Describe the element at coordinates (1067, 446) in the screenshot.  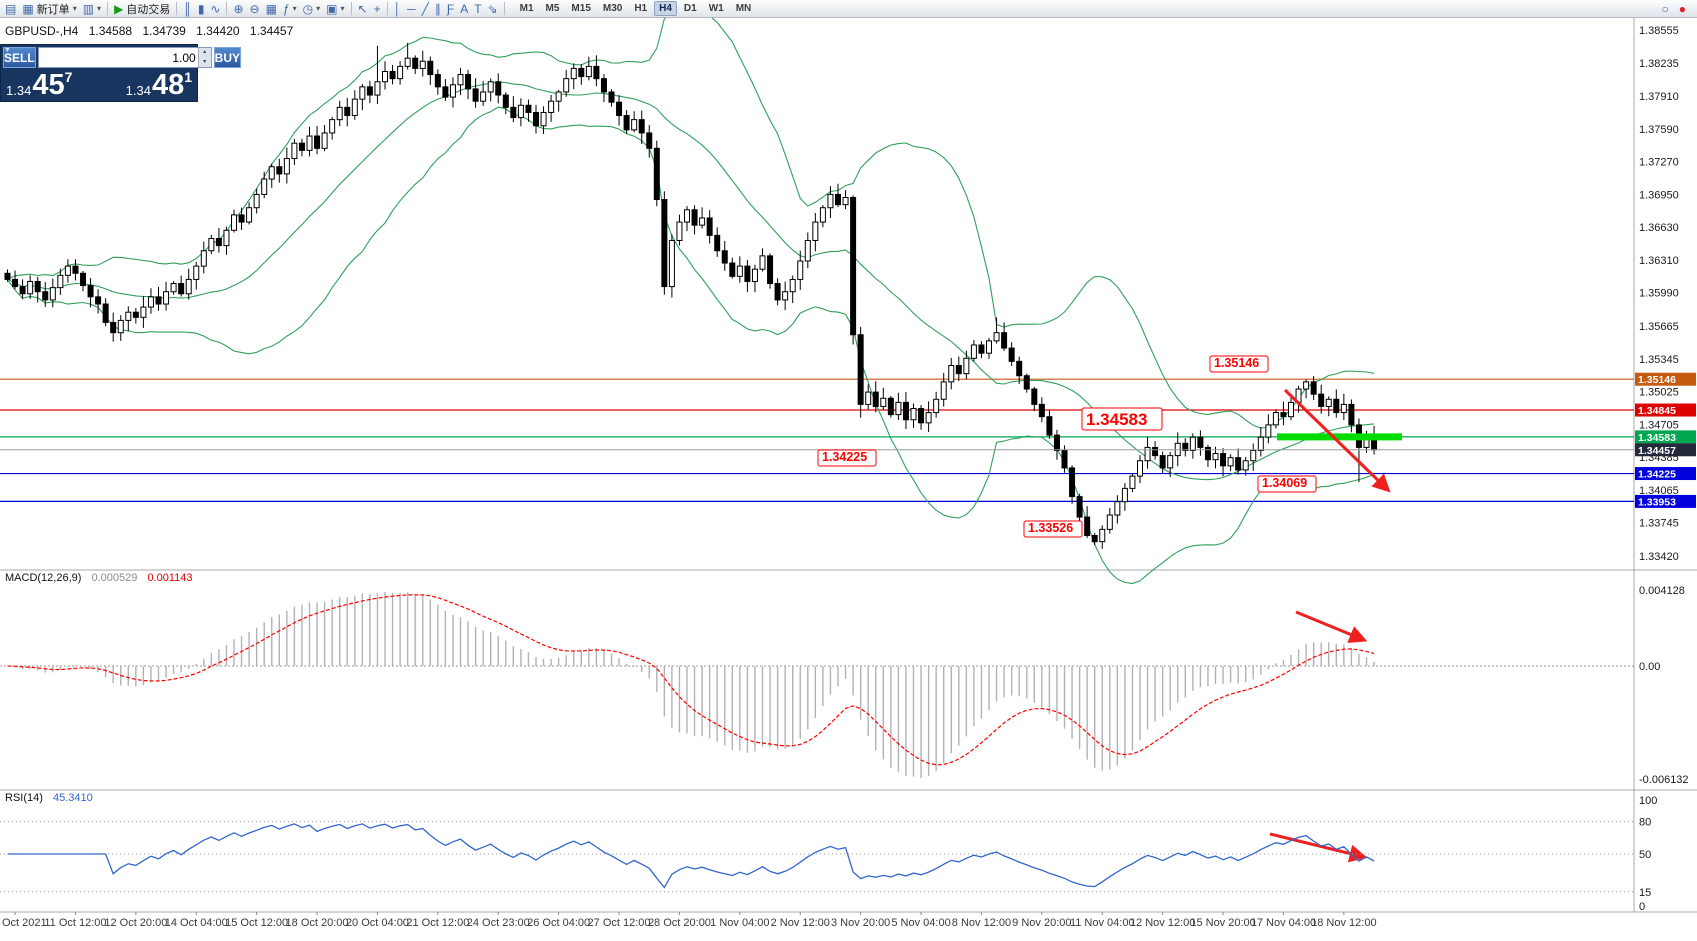
I see `annotations: 1.35146 1.34583 1.34225 1.34069 1.33526` at that location.